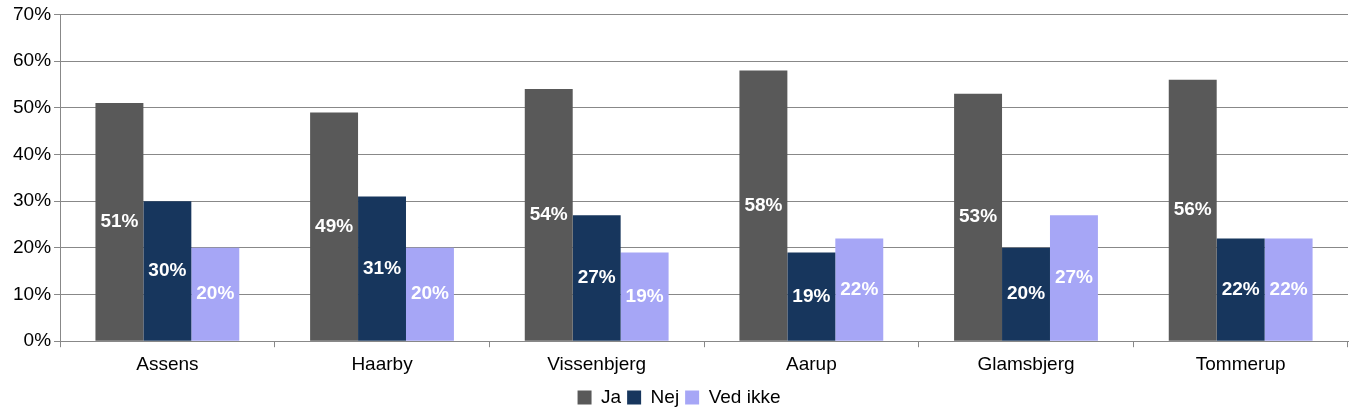  I want to click on y-tick-label: 70%, so click(32, 13).